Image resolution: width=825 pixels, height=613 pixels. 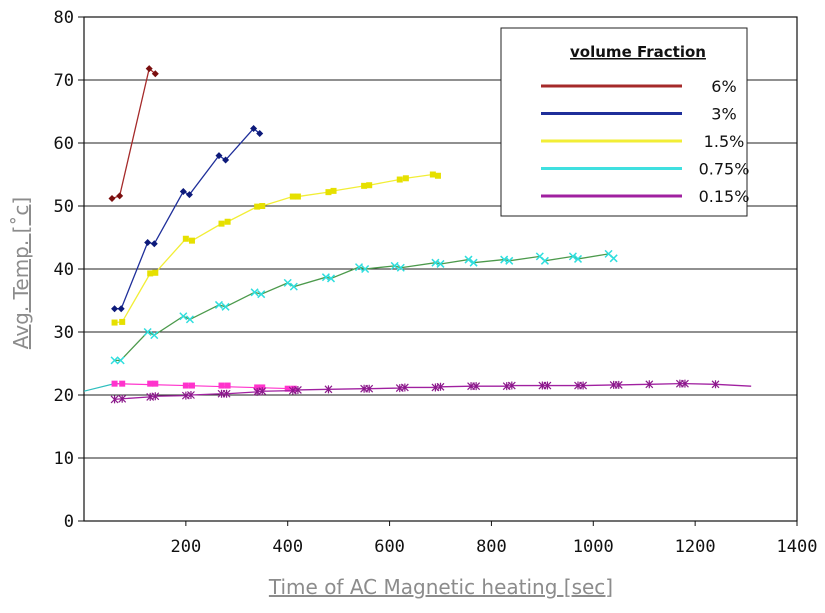 I want to click on legend: volume Fraction 6% 3% 1.5% 0.75% 0.15%, so click(x=624, y=122).